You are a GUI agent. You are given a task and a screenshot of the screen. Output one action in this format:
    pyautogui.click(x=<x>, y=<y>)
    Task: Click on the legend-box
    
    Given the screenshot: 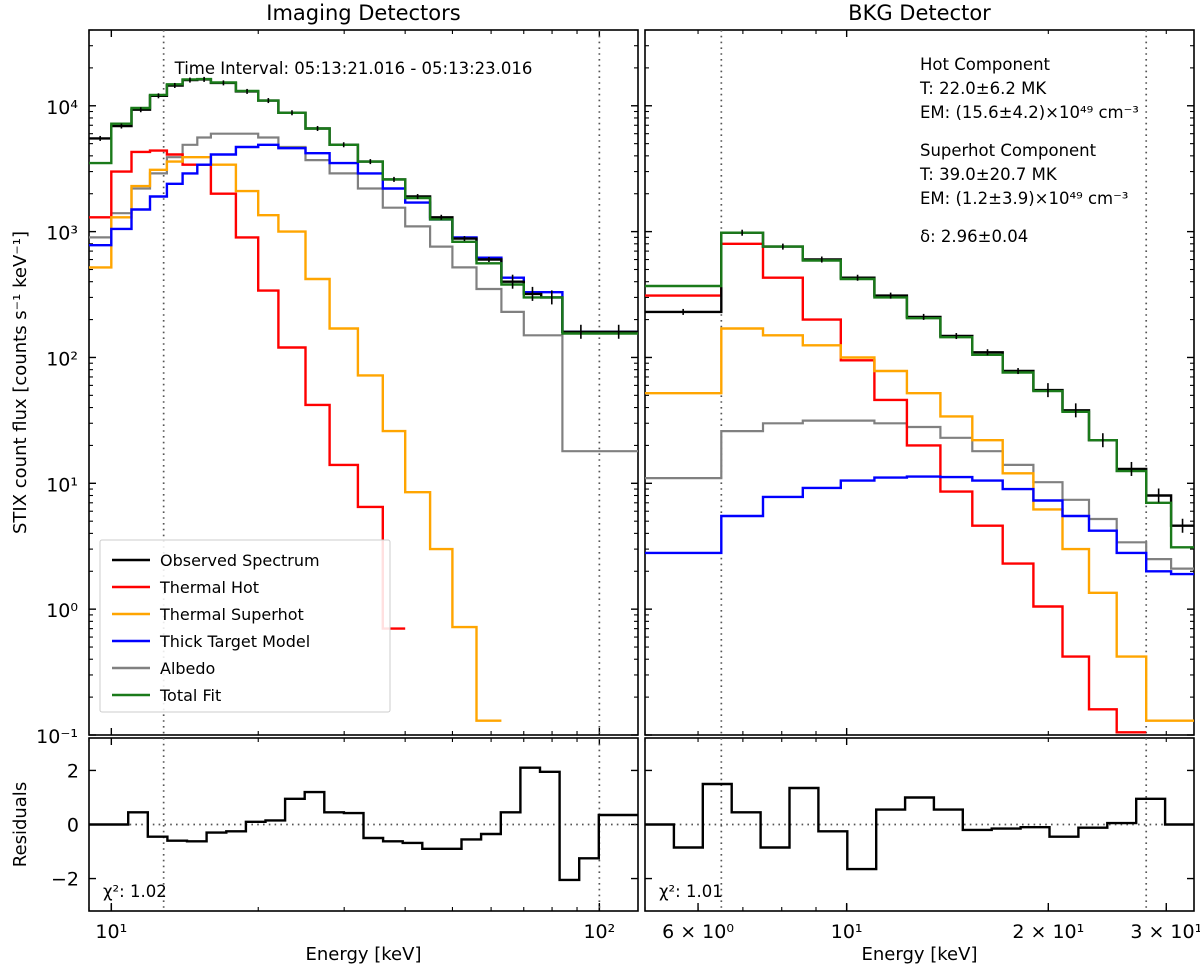 What is the action you would take?
    pyautogui.click(x=245, y=626)
    